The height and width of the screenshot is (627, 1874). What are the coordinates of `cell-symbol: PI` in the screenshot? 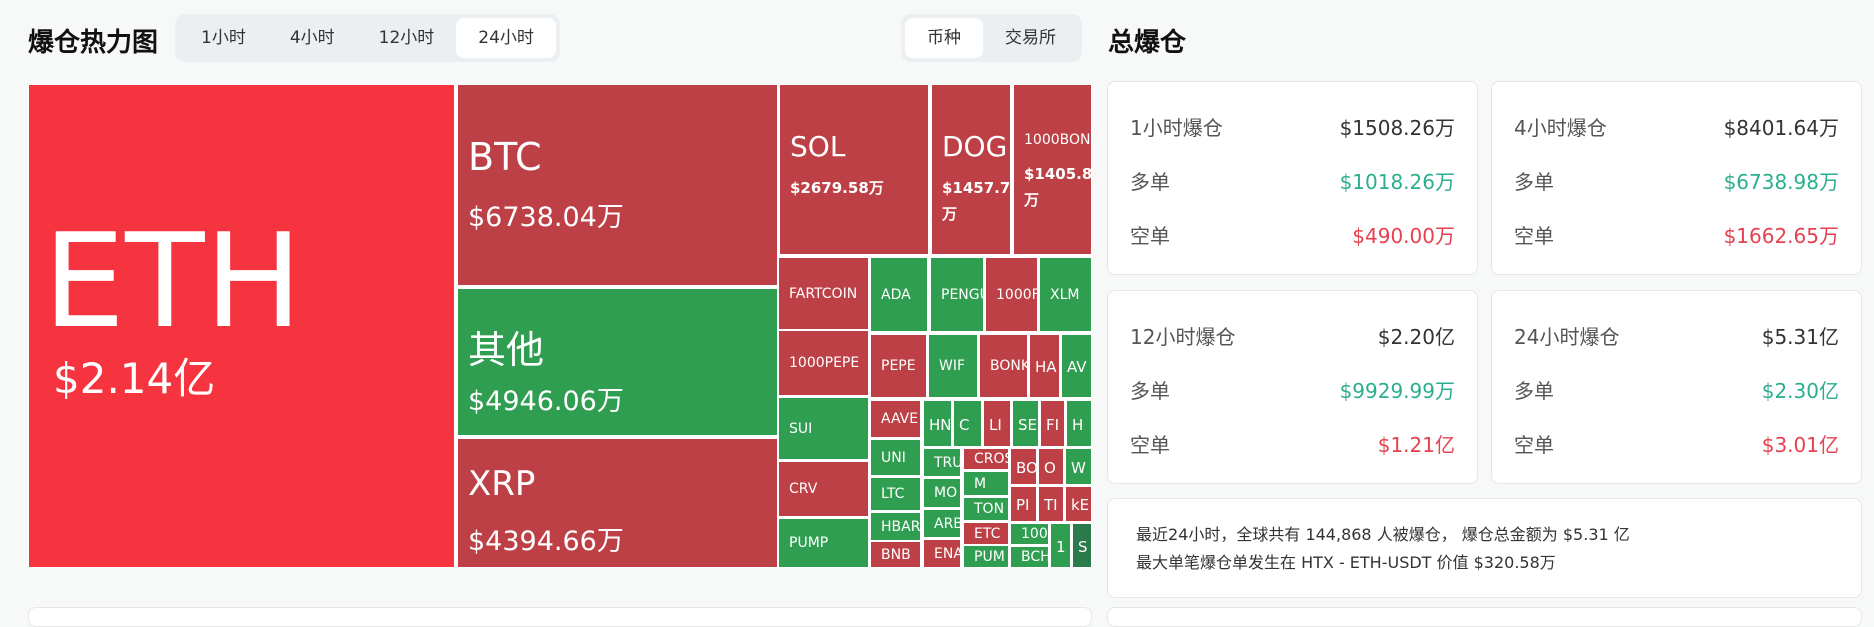 It's located at (1023, 505).